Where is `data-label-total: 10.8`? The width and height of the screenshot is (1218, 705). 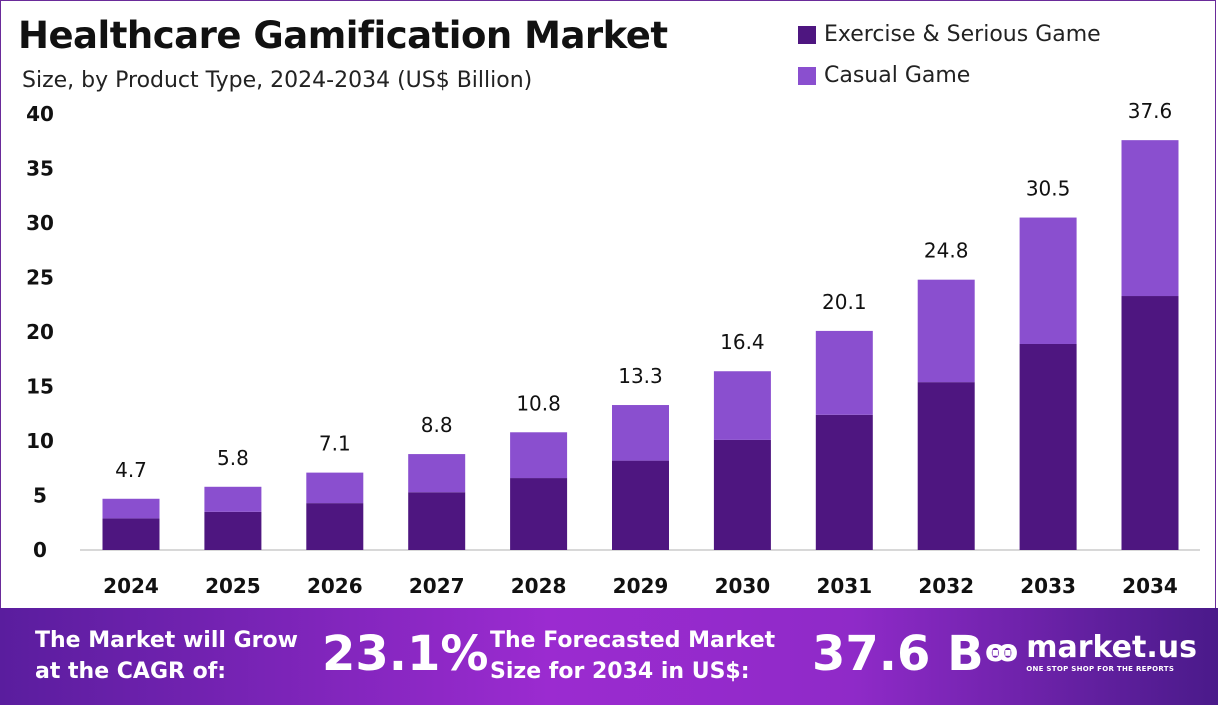 data-label-total: 10.8 is located at coordinates (538, 403).